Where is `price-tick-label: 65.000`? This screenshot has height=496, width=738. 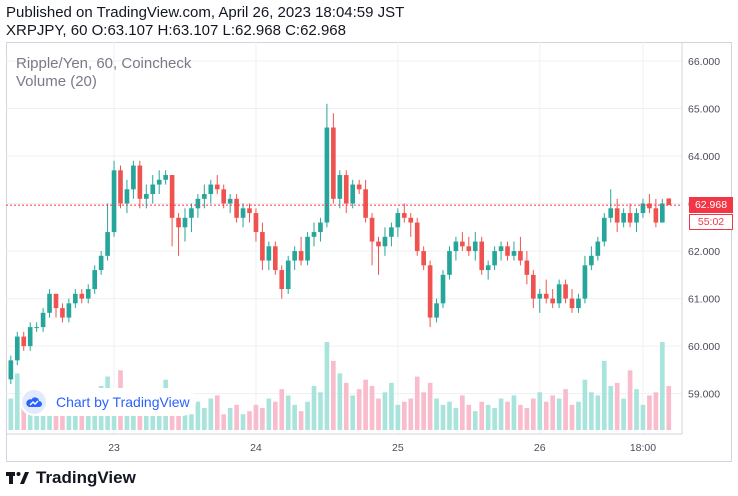
price-tick-label: 65.000 is located at coordinates (704, 110).